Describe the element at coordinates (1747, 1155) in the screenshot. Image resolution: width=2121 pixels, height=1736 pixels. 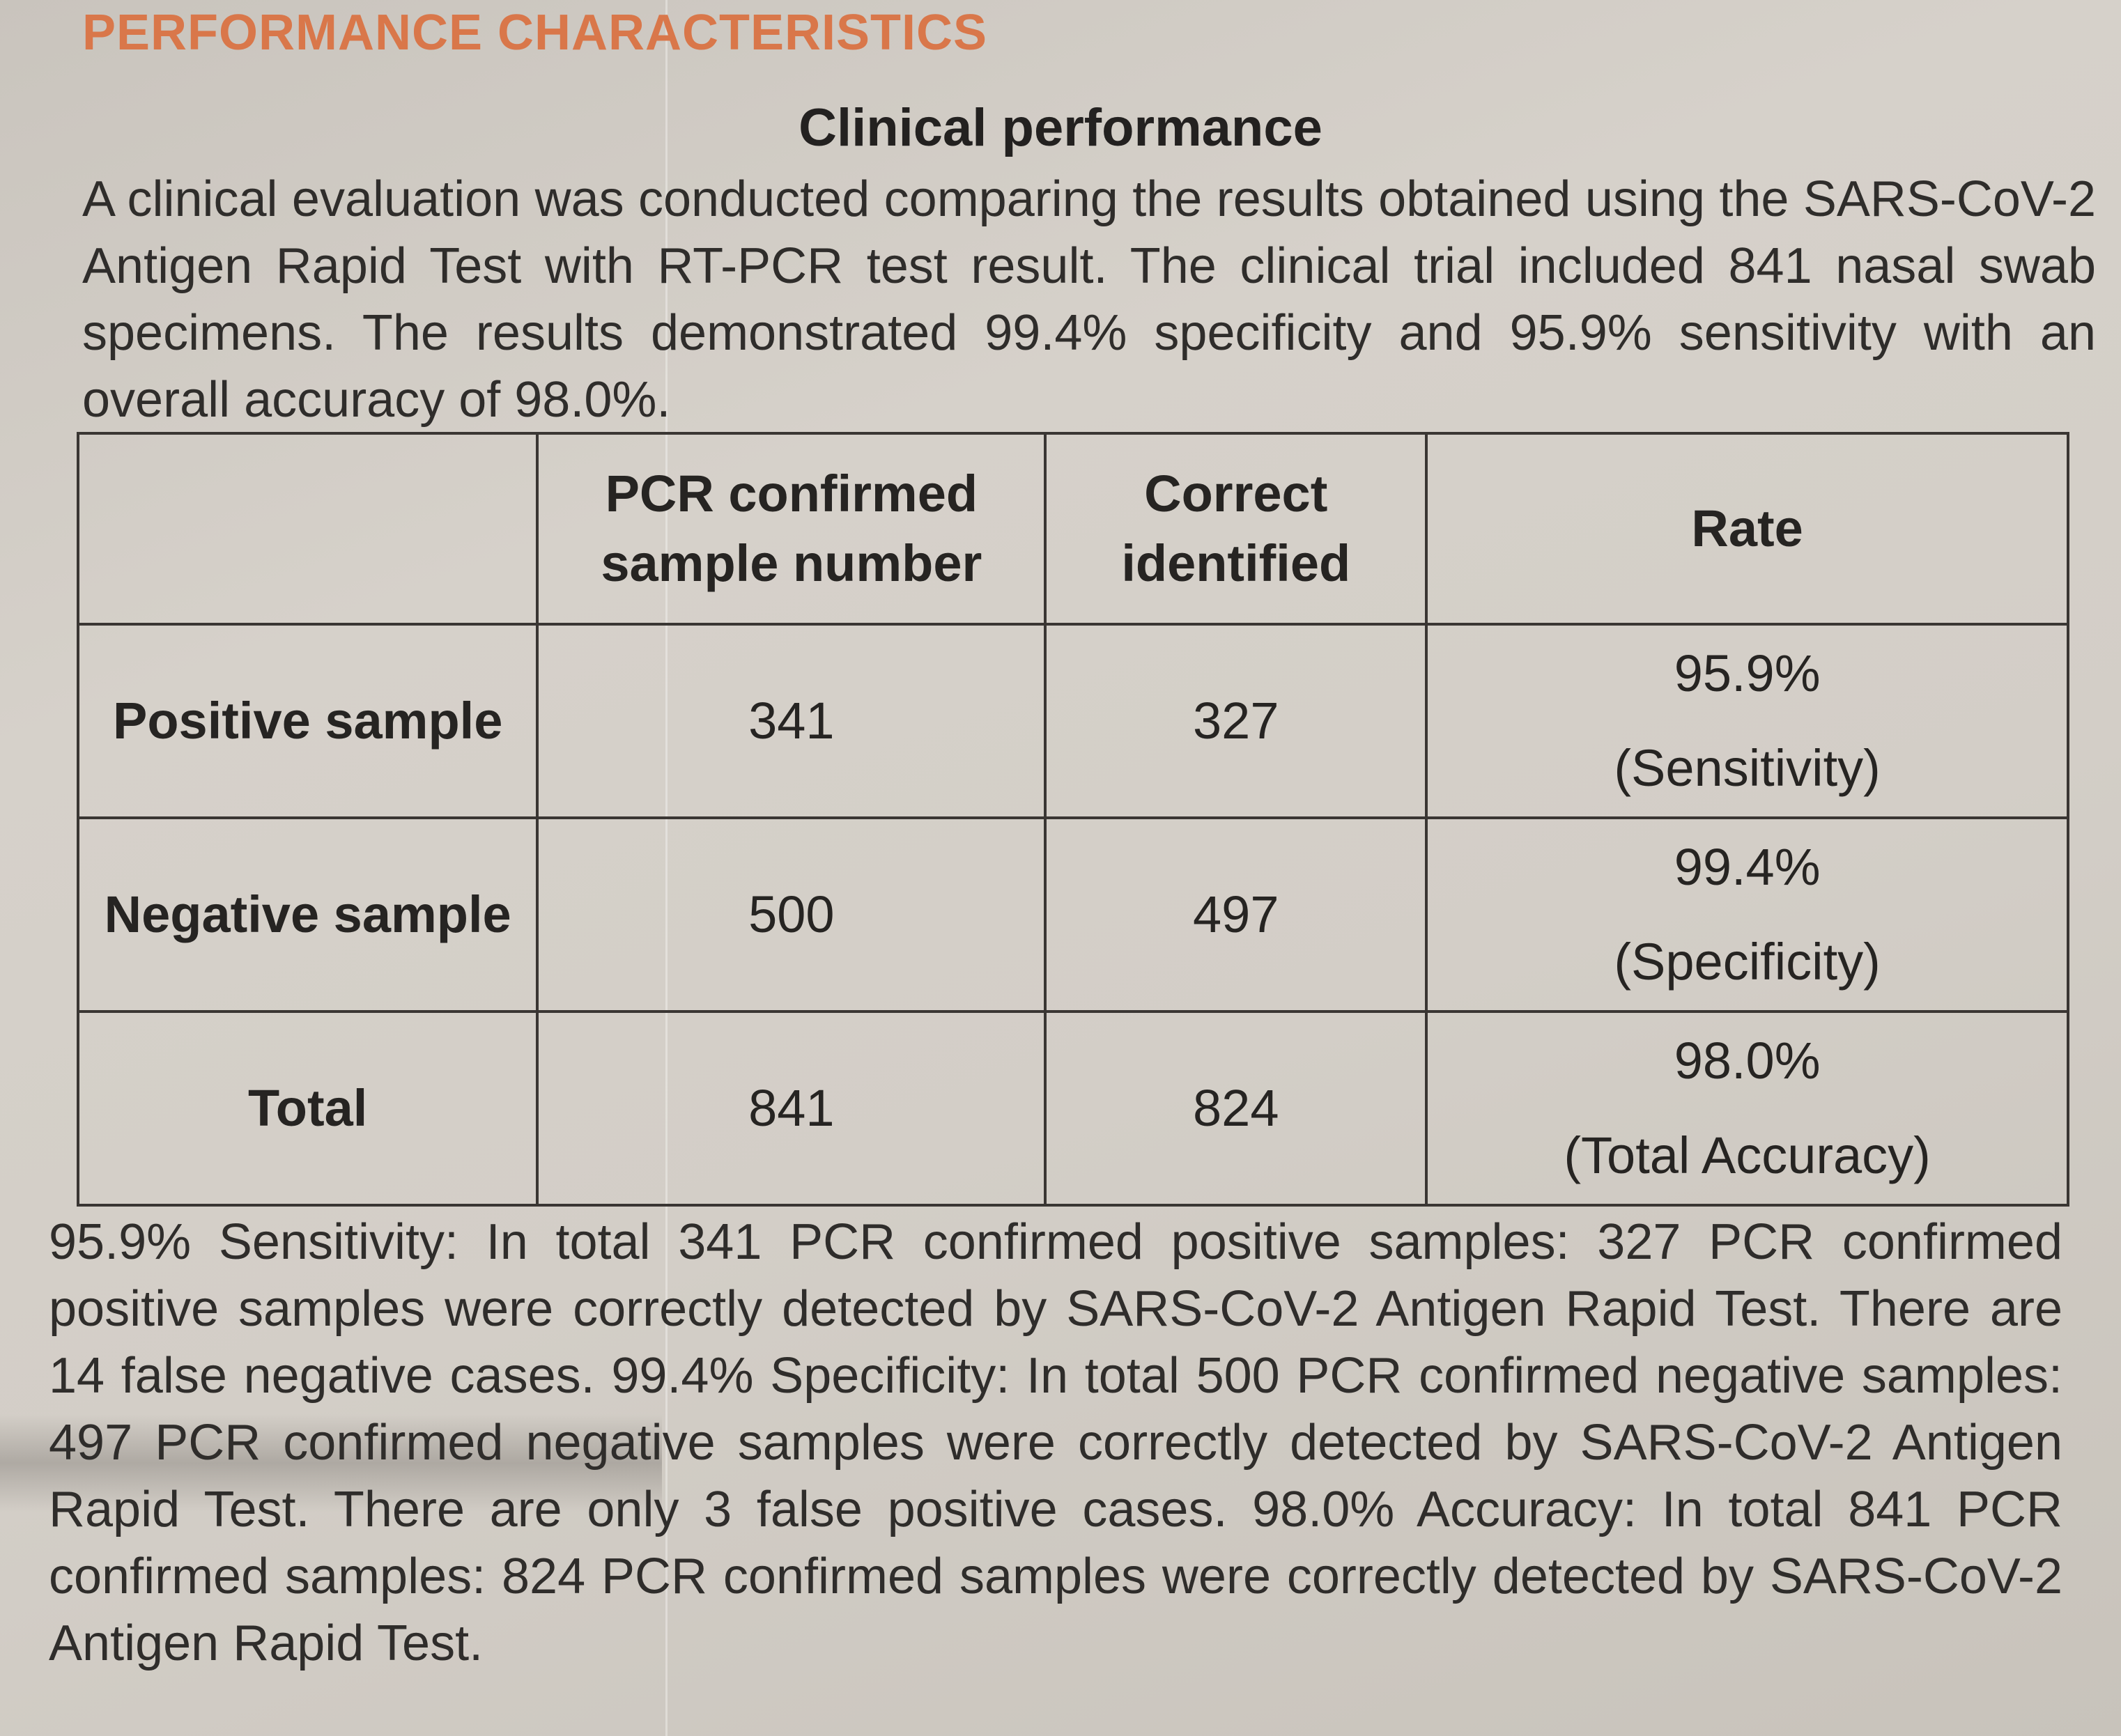
I see `rate-label: (Total Accuracy)` at that location.